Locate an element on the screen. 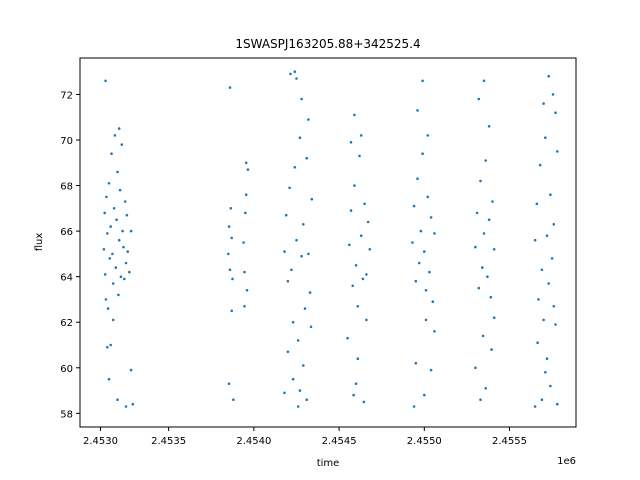 The image size is (640, 480). x-tick-label: 2.4530 is located at coordinates (100, 441).